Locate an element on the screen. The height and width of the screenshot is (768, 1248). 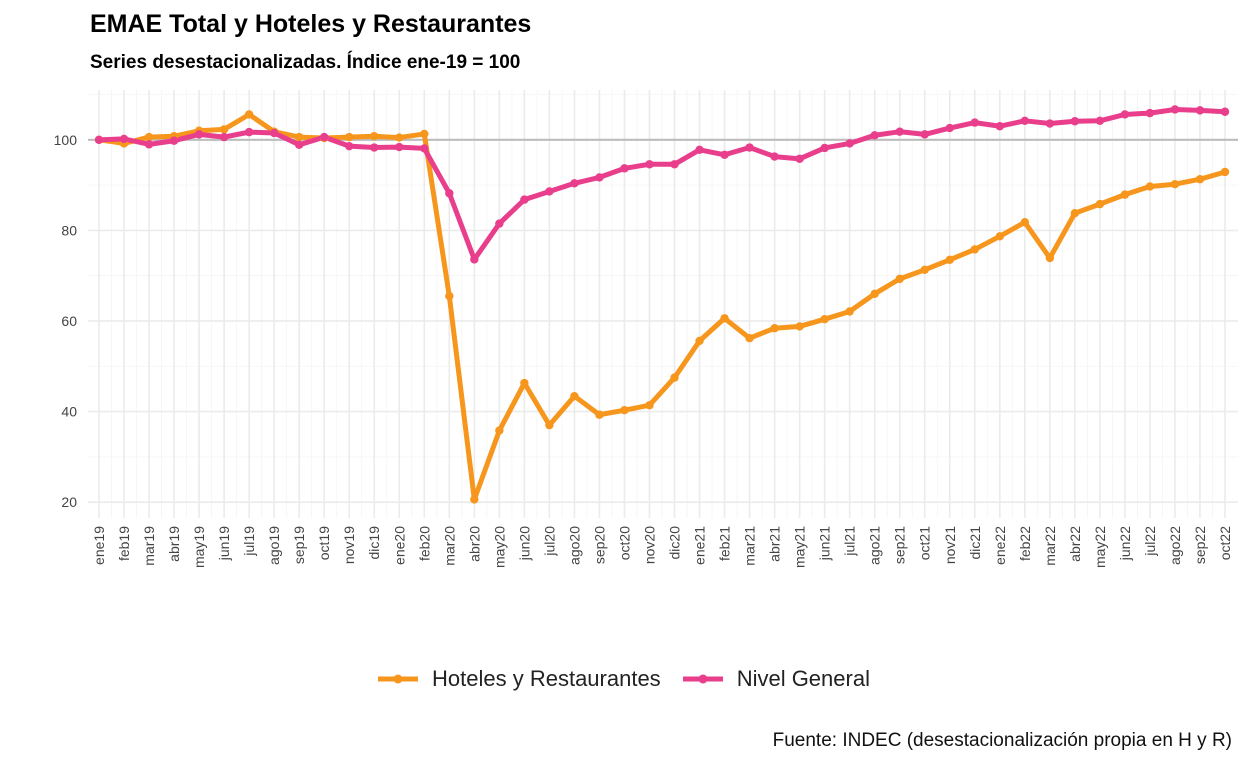
x-tick-label: may20 is located at coordinates (499, 547).